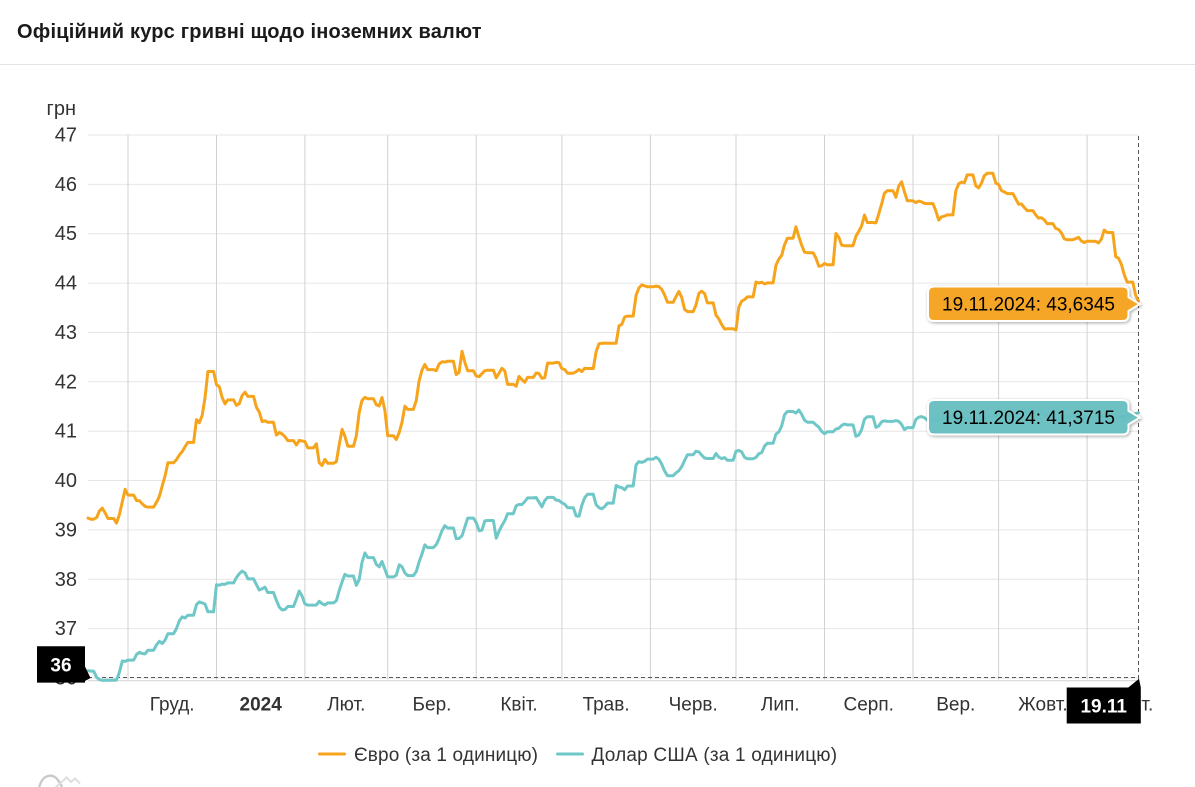 The image size is (1195, 787). What do you see at coordinates (1042, 705) in the screenshot?
I see `svg-text: Жовт.` at bounding box center [1042, 705].